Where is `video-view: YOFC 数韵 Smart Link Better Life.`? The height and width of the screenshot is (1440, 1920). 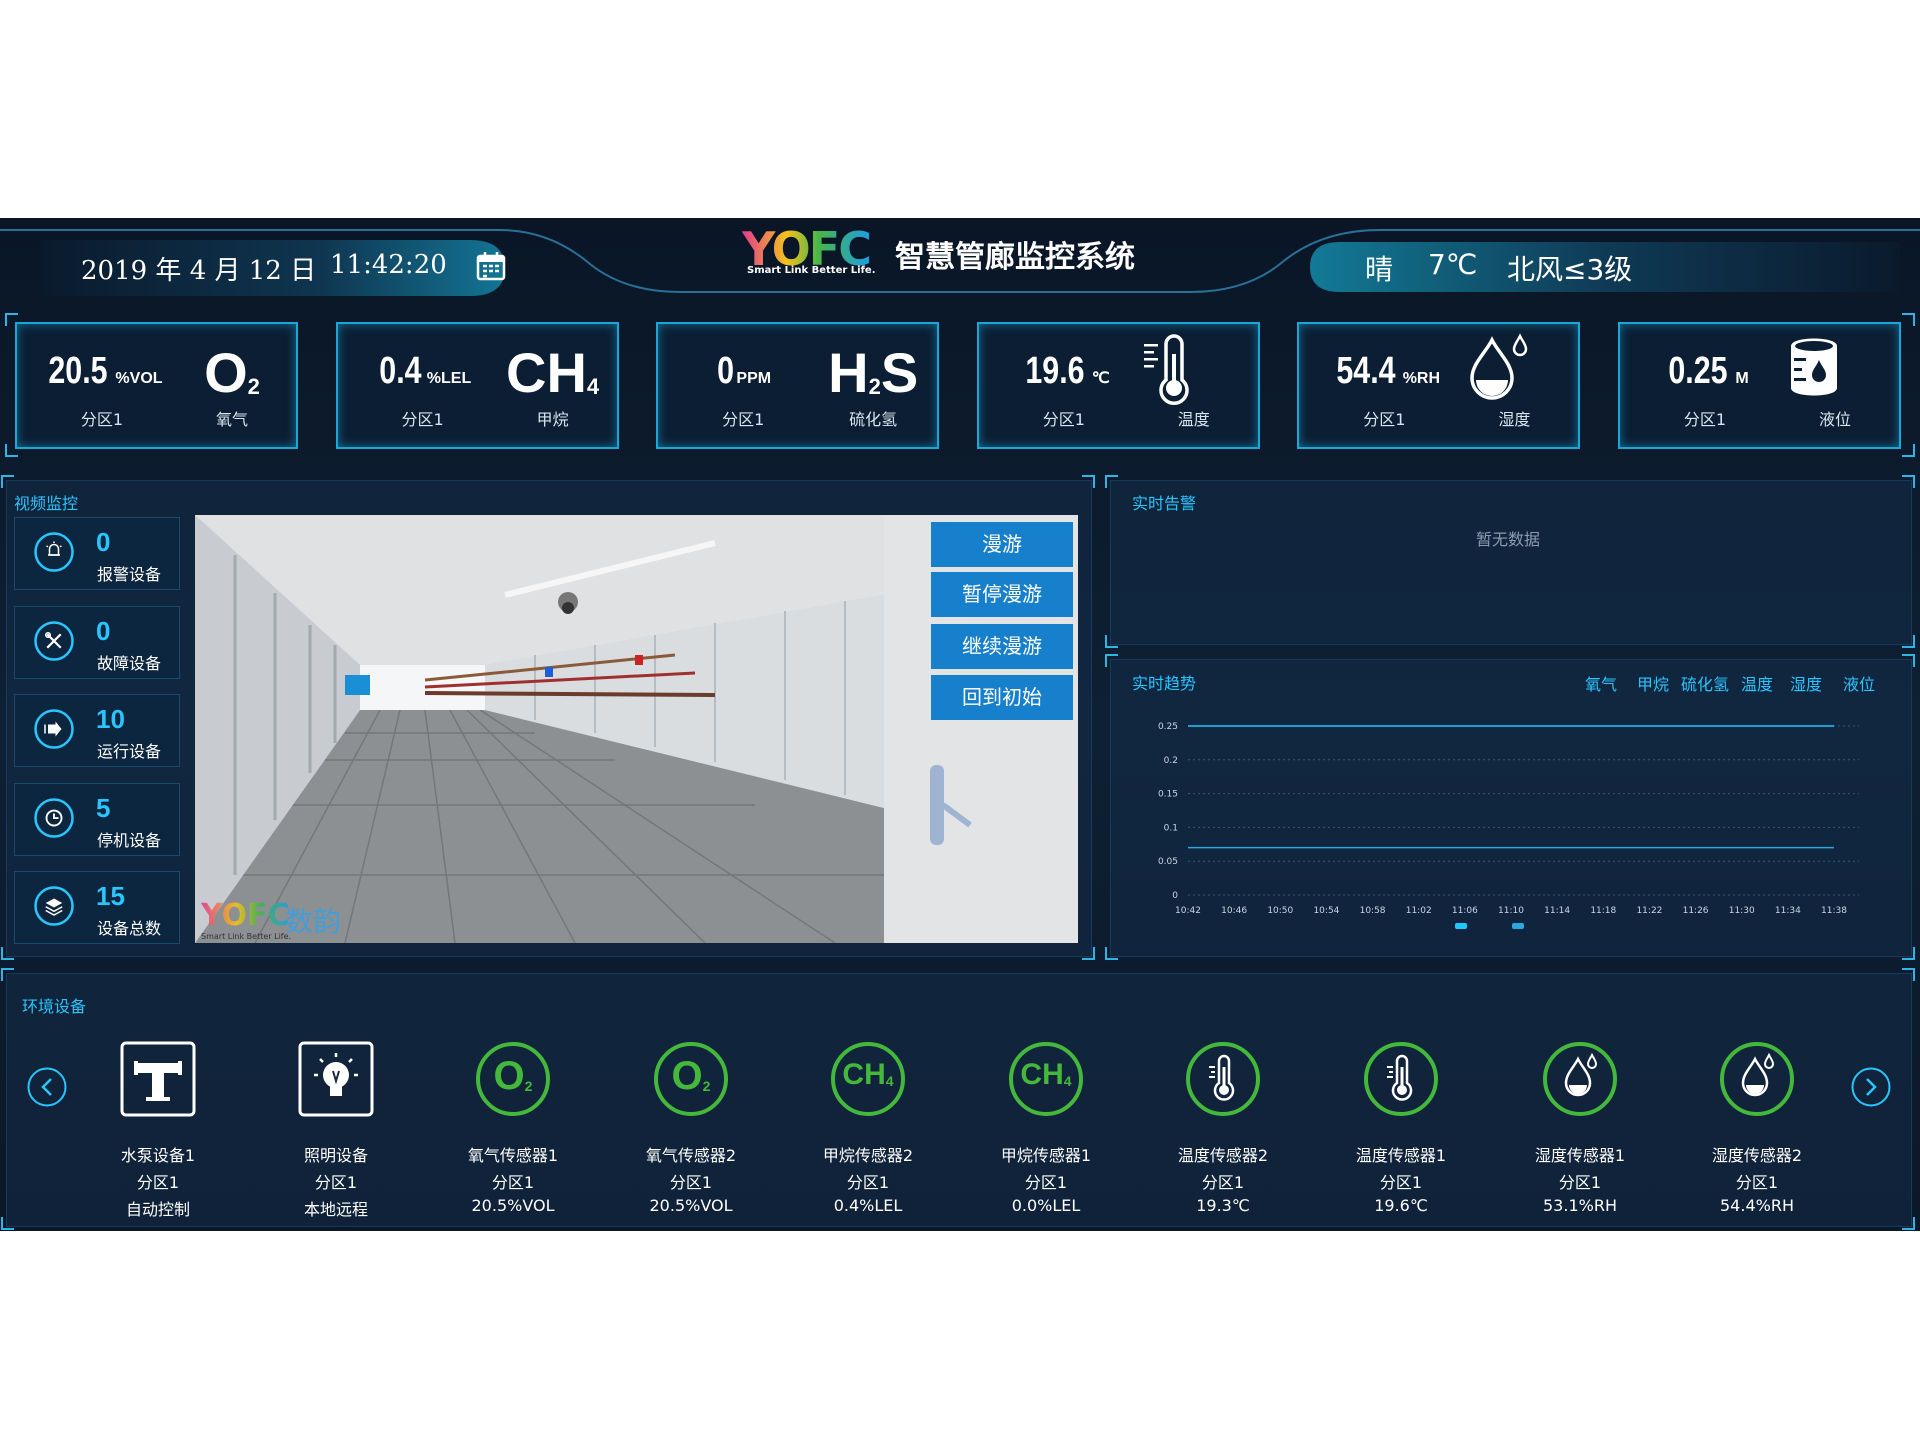 video-view: YOFC 数韵 Smart Link Better Life. is located at coordinates (636, 729).